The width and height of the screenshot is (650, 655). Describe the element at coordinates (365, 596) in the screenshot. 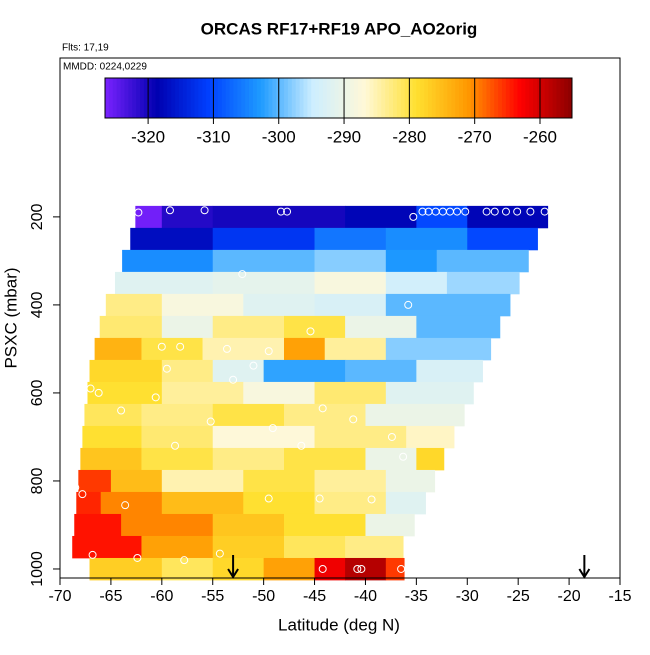

I see `x-tick-label: -40` at that location.